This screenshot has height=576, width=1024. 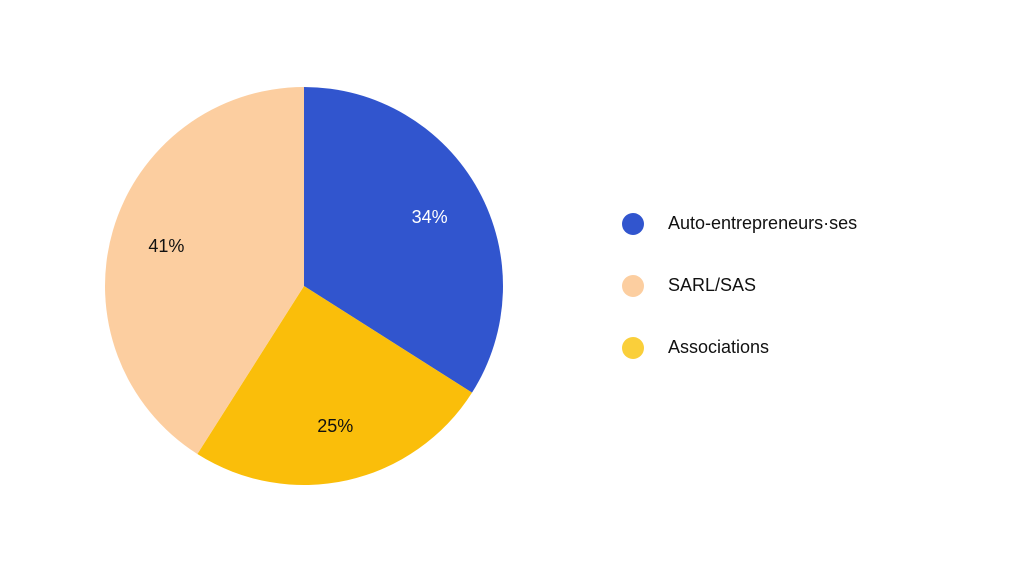 I want to click on legend-label-associations: Associations, so click(x=719, y=347).